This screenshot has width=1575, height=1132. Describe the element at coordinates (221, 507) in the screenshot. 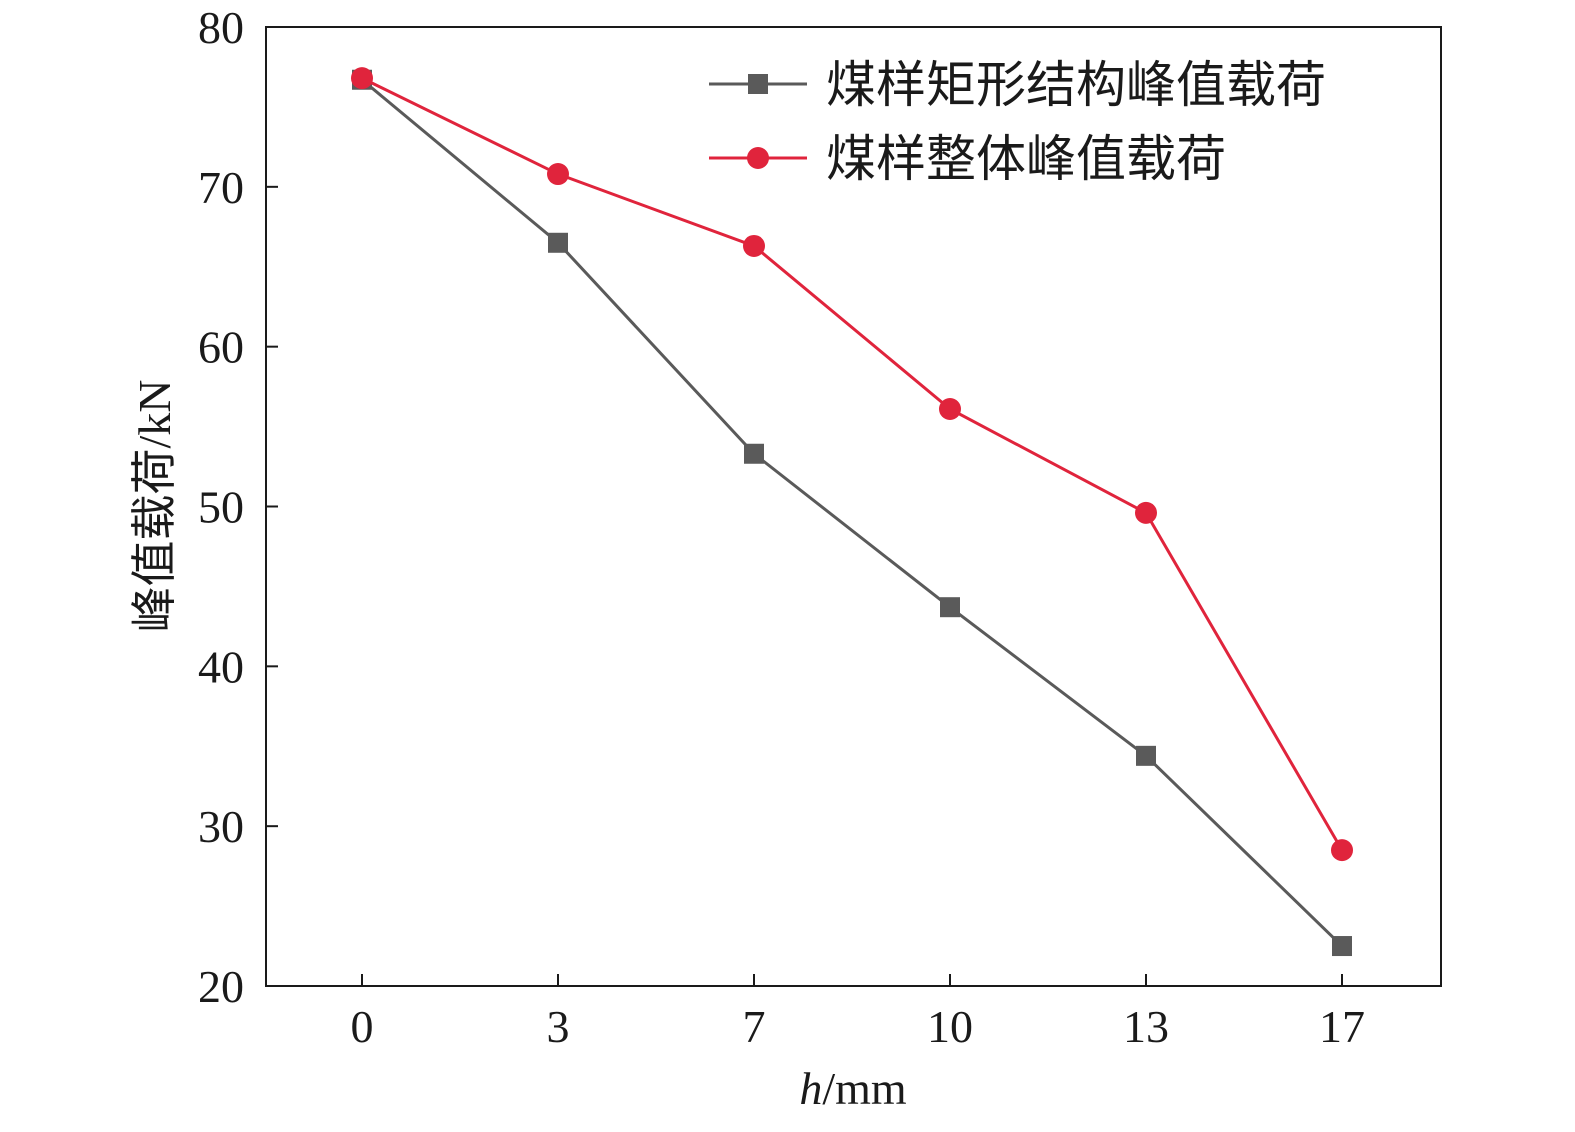

I see `y-tick-label: 50` at that location.